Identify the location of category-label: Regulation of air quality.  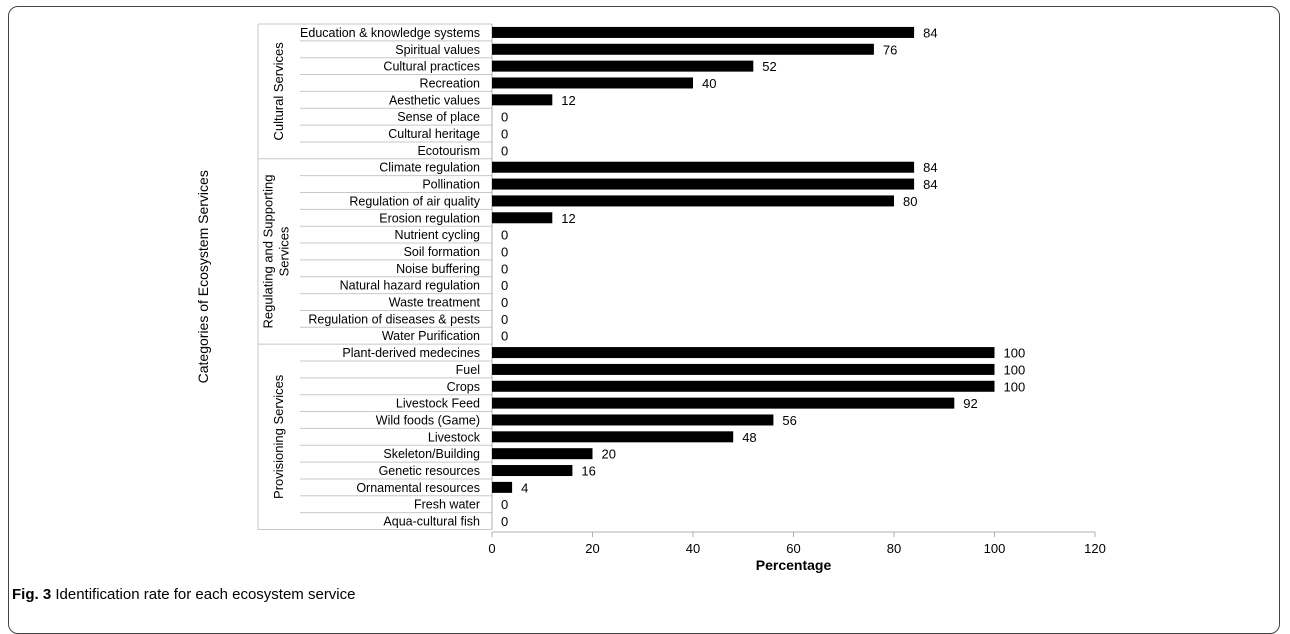
(414, 201).